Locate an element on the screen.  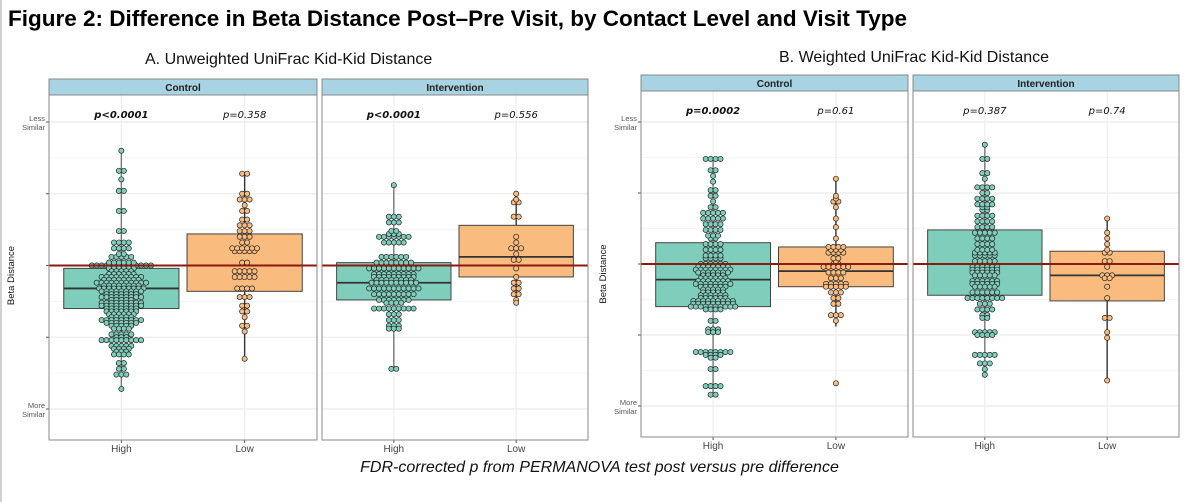
y-tick-label-top: Similar is located at coordinates (33, 127).